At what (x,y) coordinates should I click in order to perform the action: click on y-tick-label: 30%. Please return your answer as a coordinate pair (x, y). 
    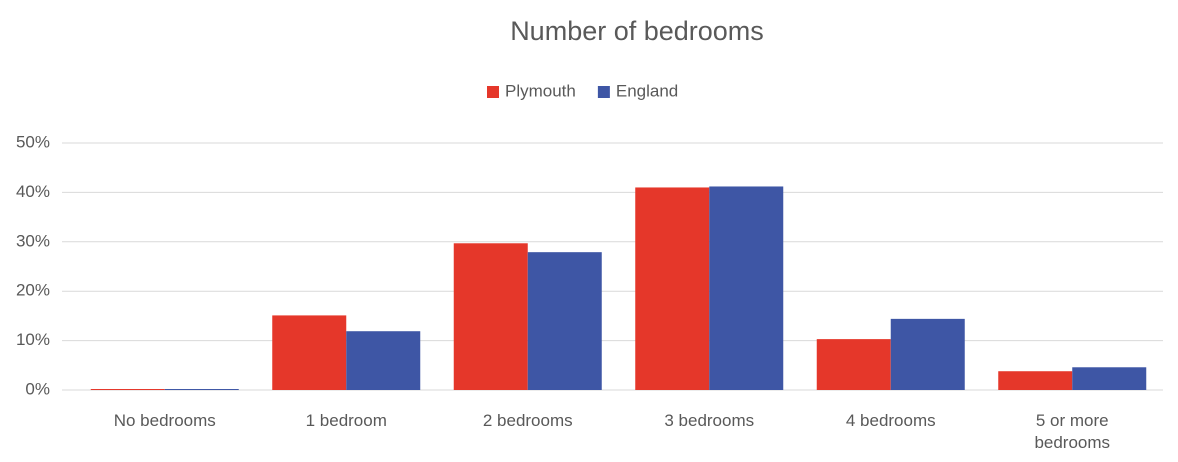
    Looking at the image, I should click on (33, 240).